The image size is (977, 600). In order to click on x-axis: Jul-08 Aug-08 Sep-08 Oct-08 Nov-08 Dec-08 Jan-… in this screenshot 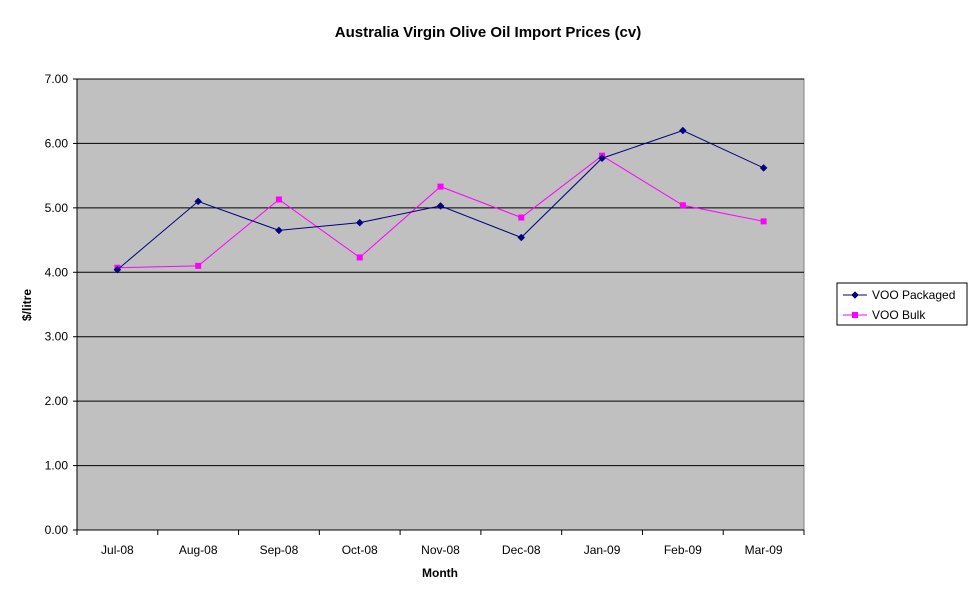, I will do `click(440, 543)`.